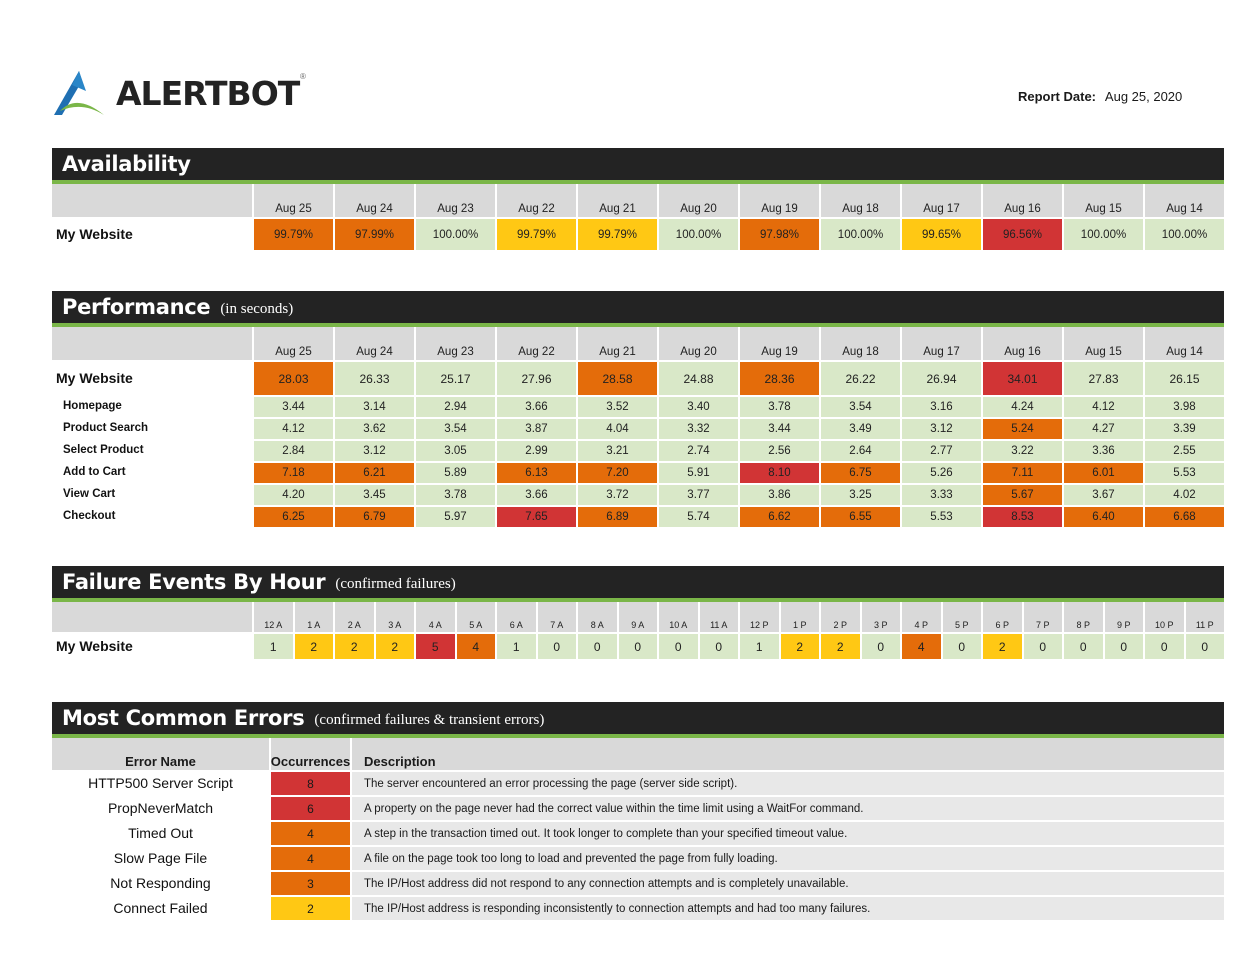 This screenshot has height=970, width=1258. I want to click on column-header: Aug 22, so click(535, 343).